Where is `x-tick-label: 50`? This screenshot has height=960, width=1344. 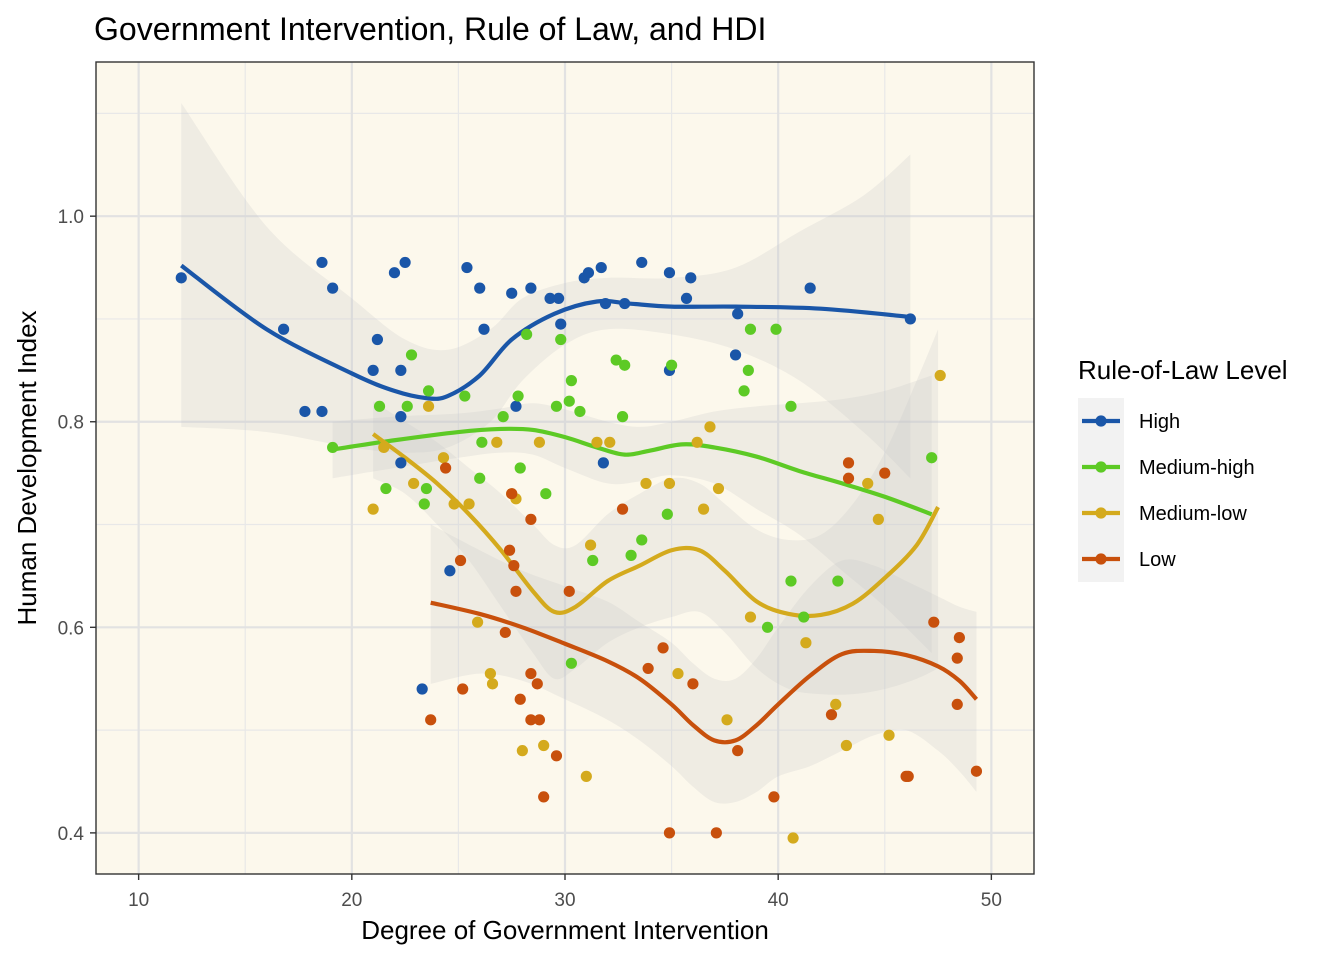 x-tick-label: 50 is located at coordinates (991, 900).